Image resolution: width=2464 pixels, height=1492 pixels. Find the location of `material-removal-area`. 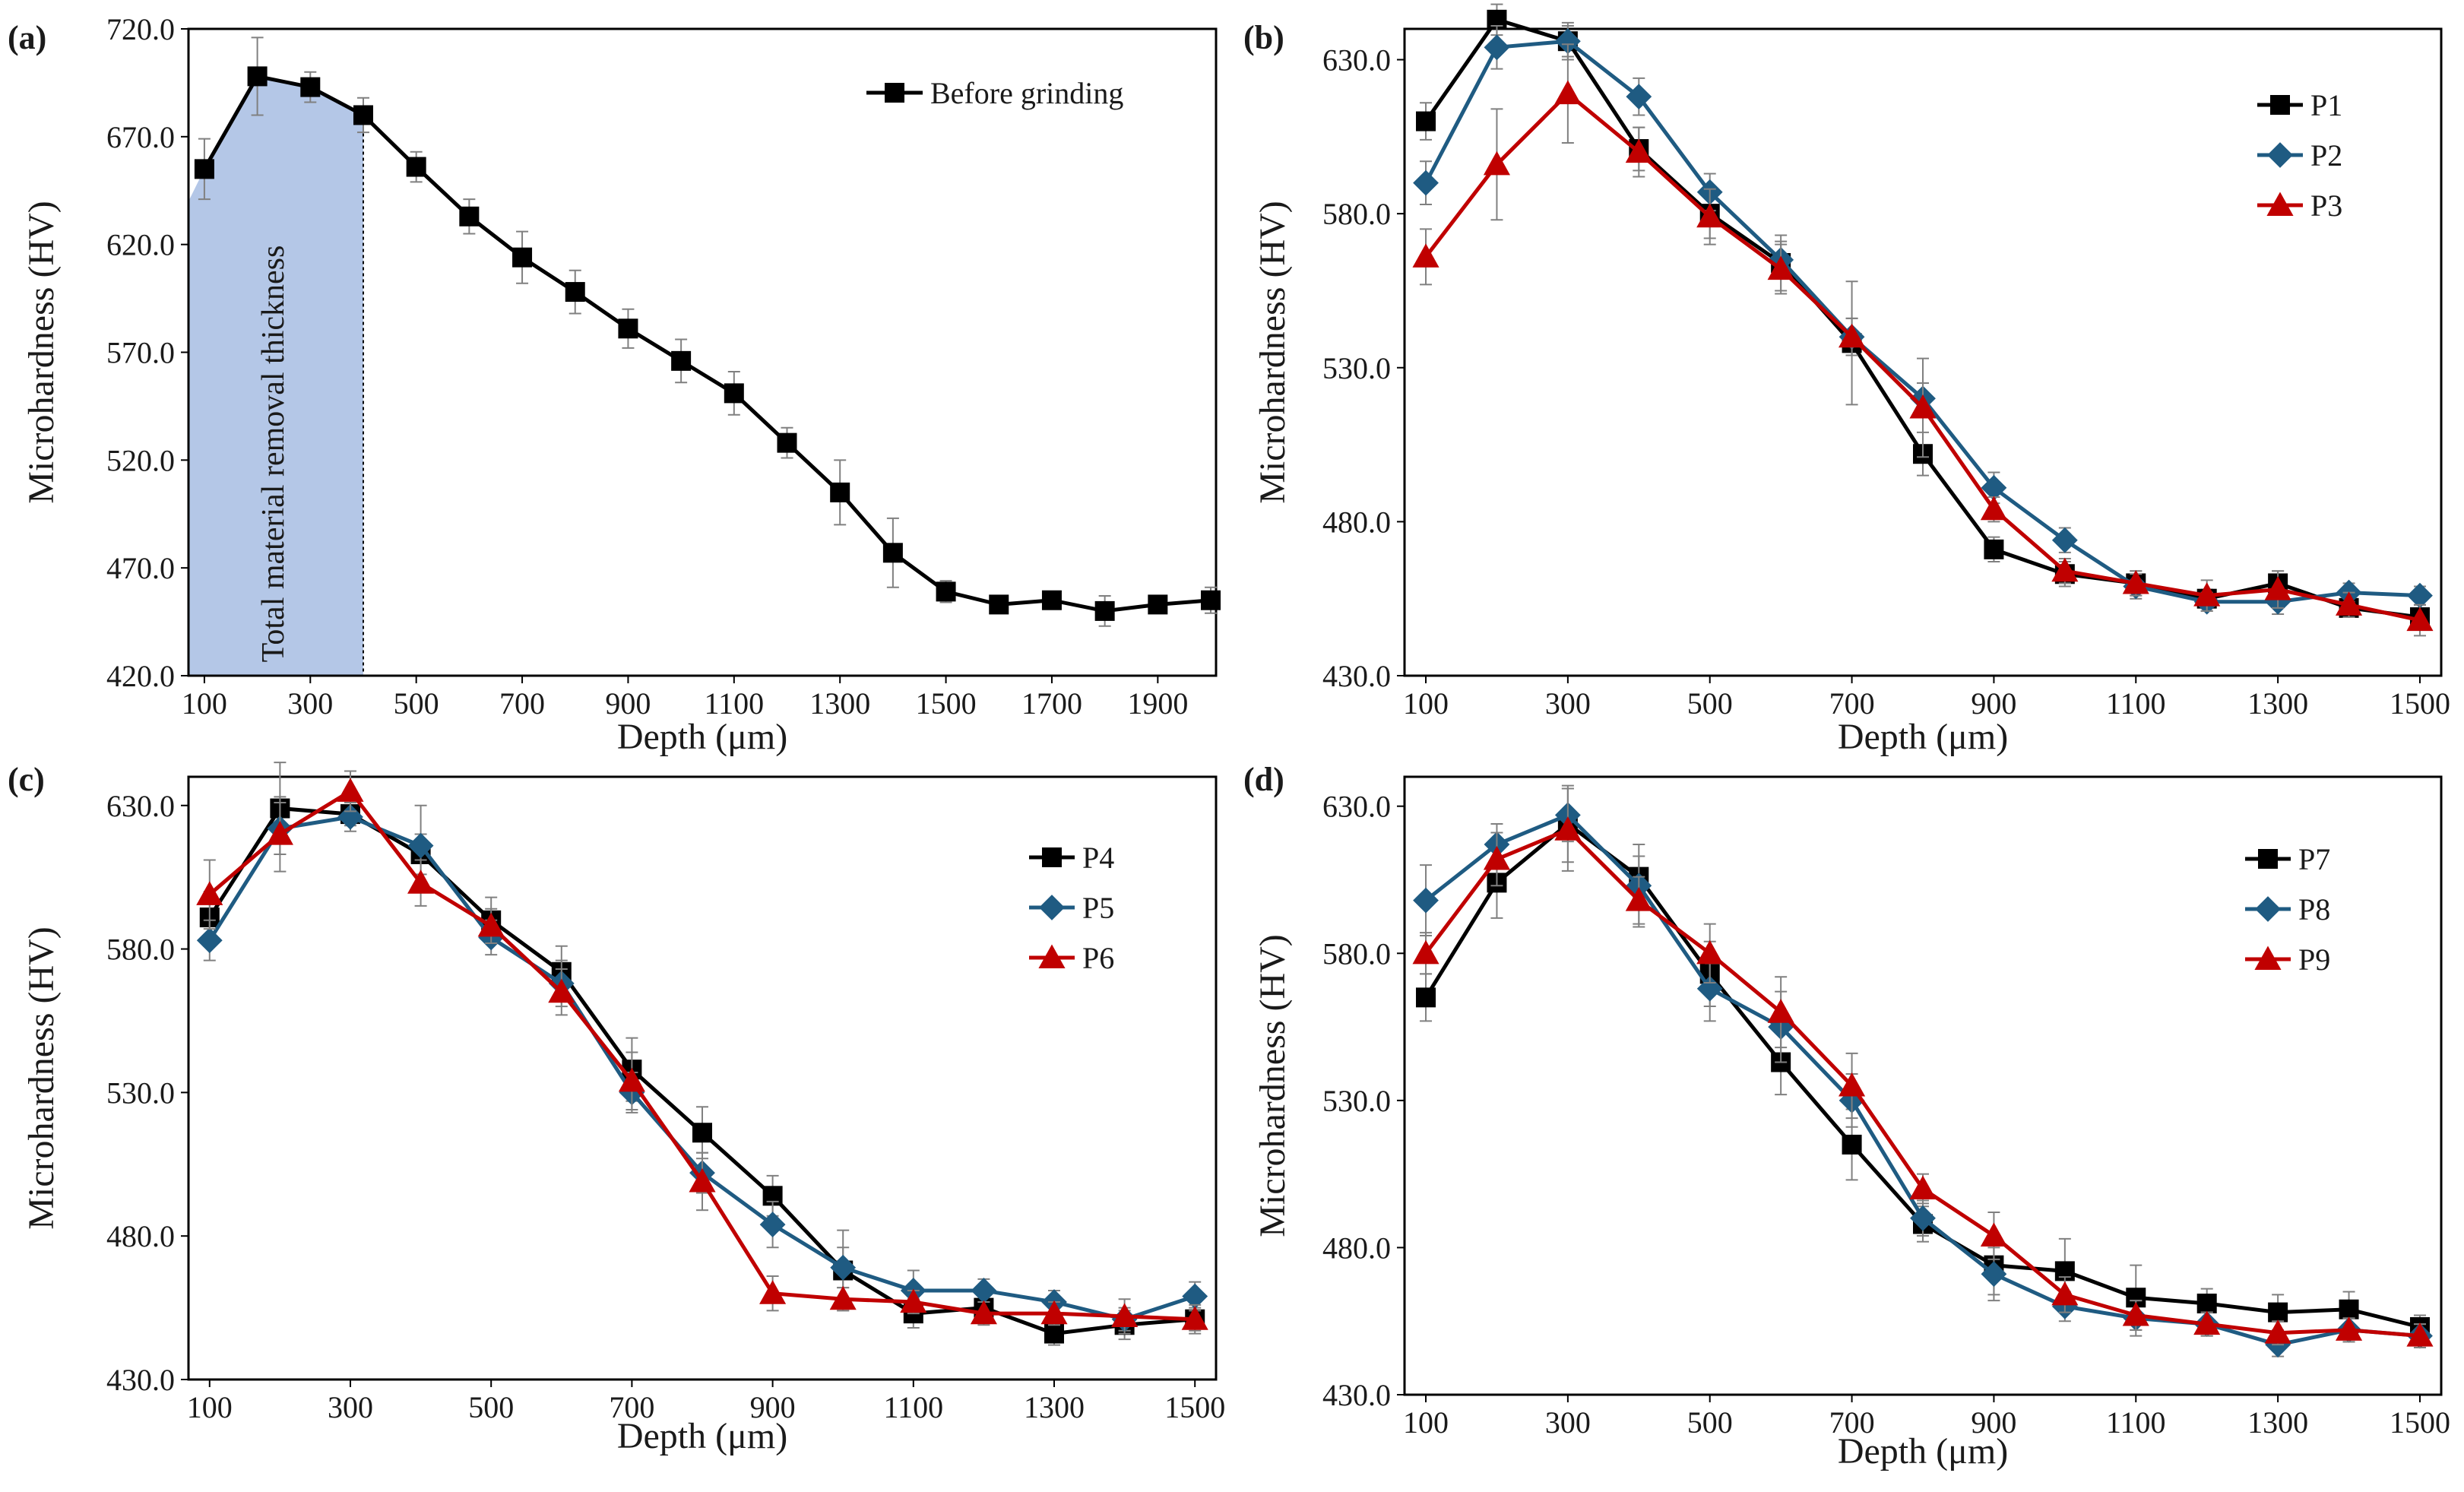

material-removal-area is located at coordinates (275, 376).